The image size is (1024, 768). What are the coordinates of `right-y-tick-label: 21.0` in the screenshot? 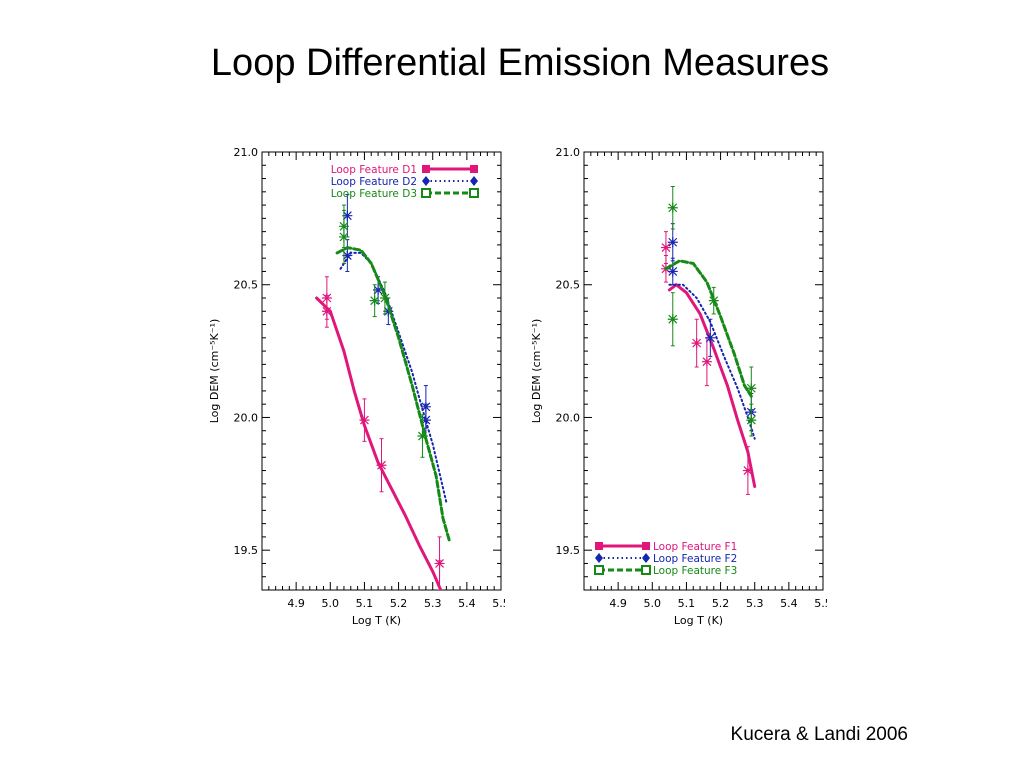 It's located at (568, 152).